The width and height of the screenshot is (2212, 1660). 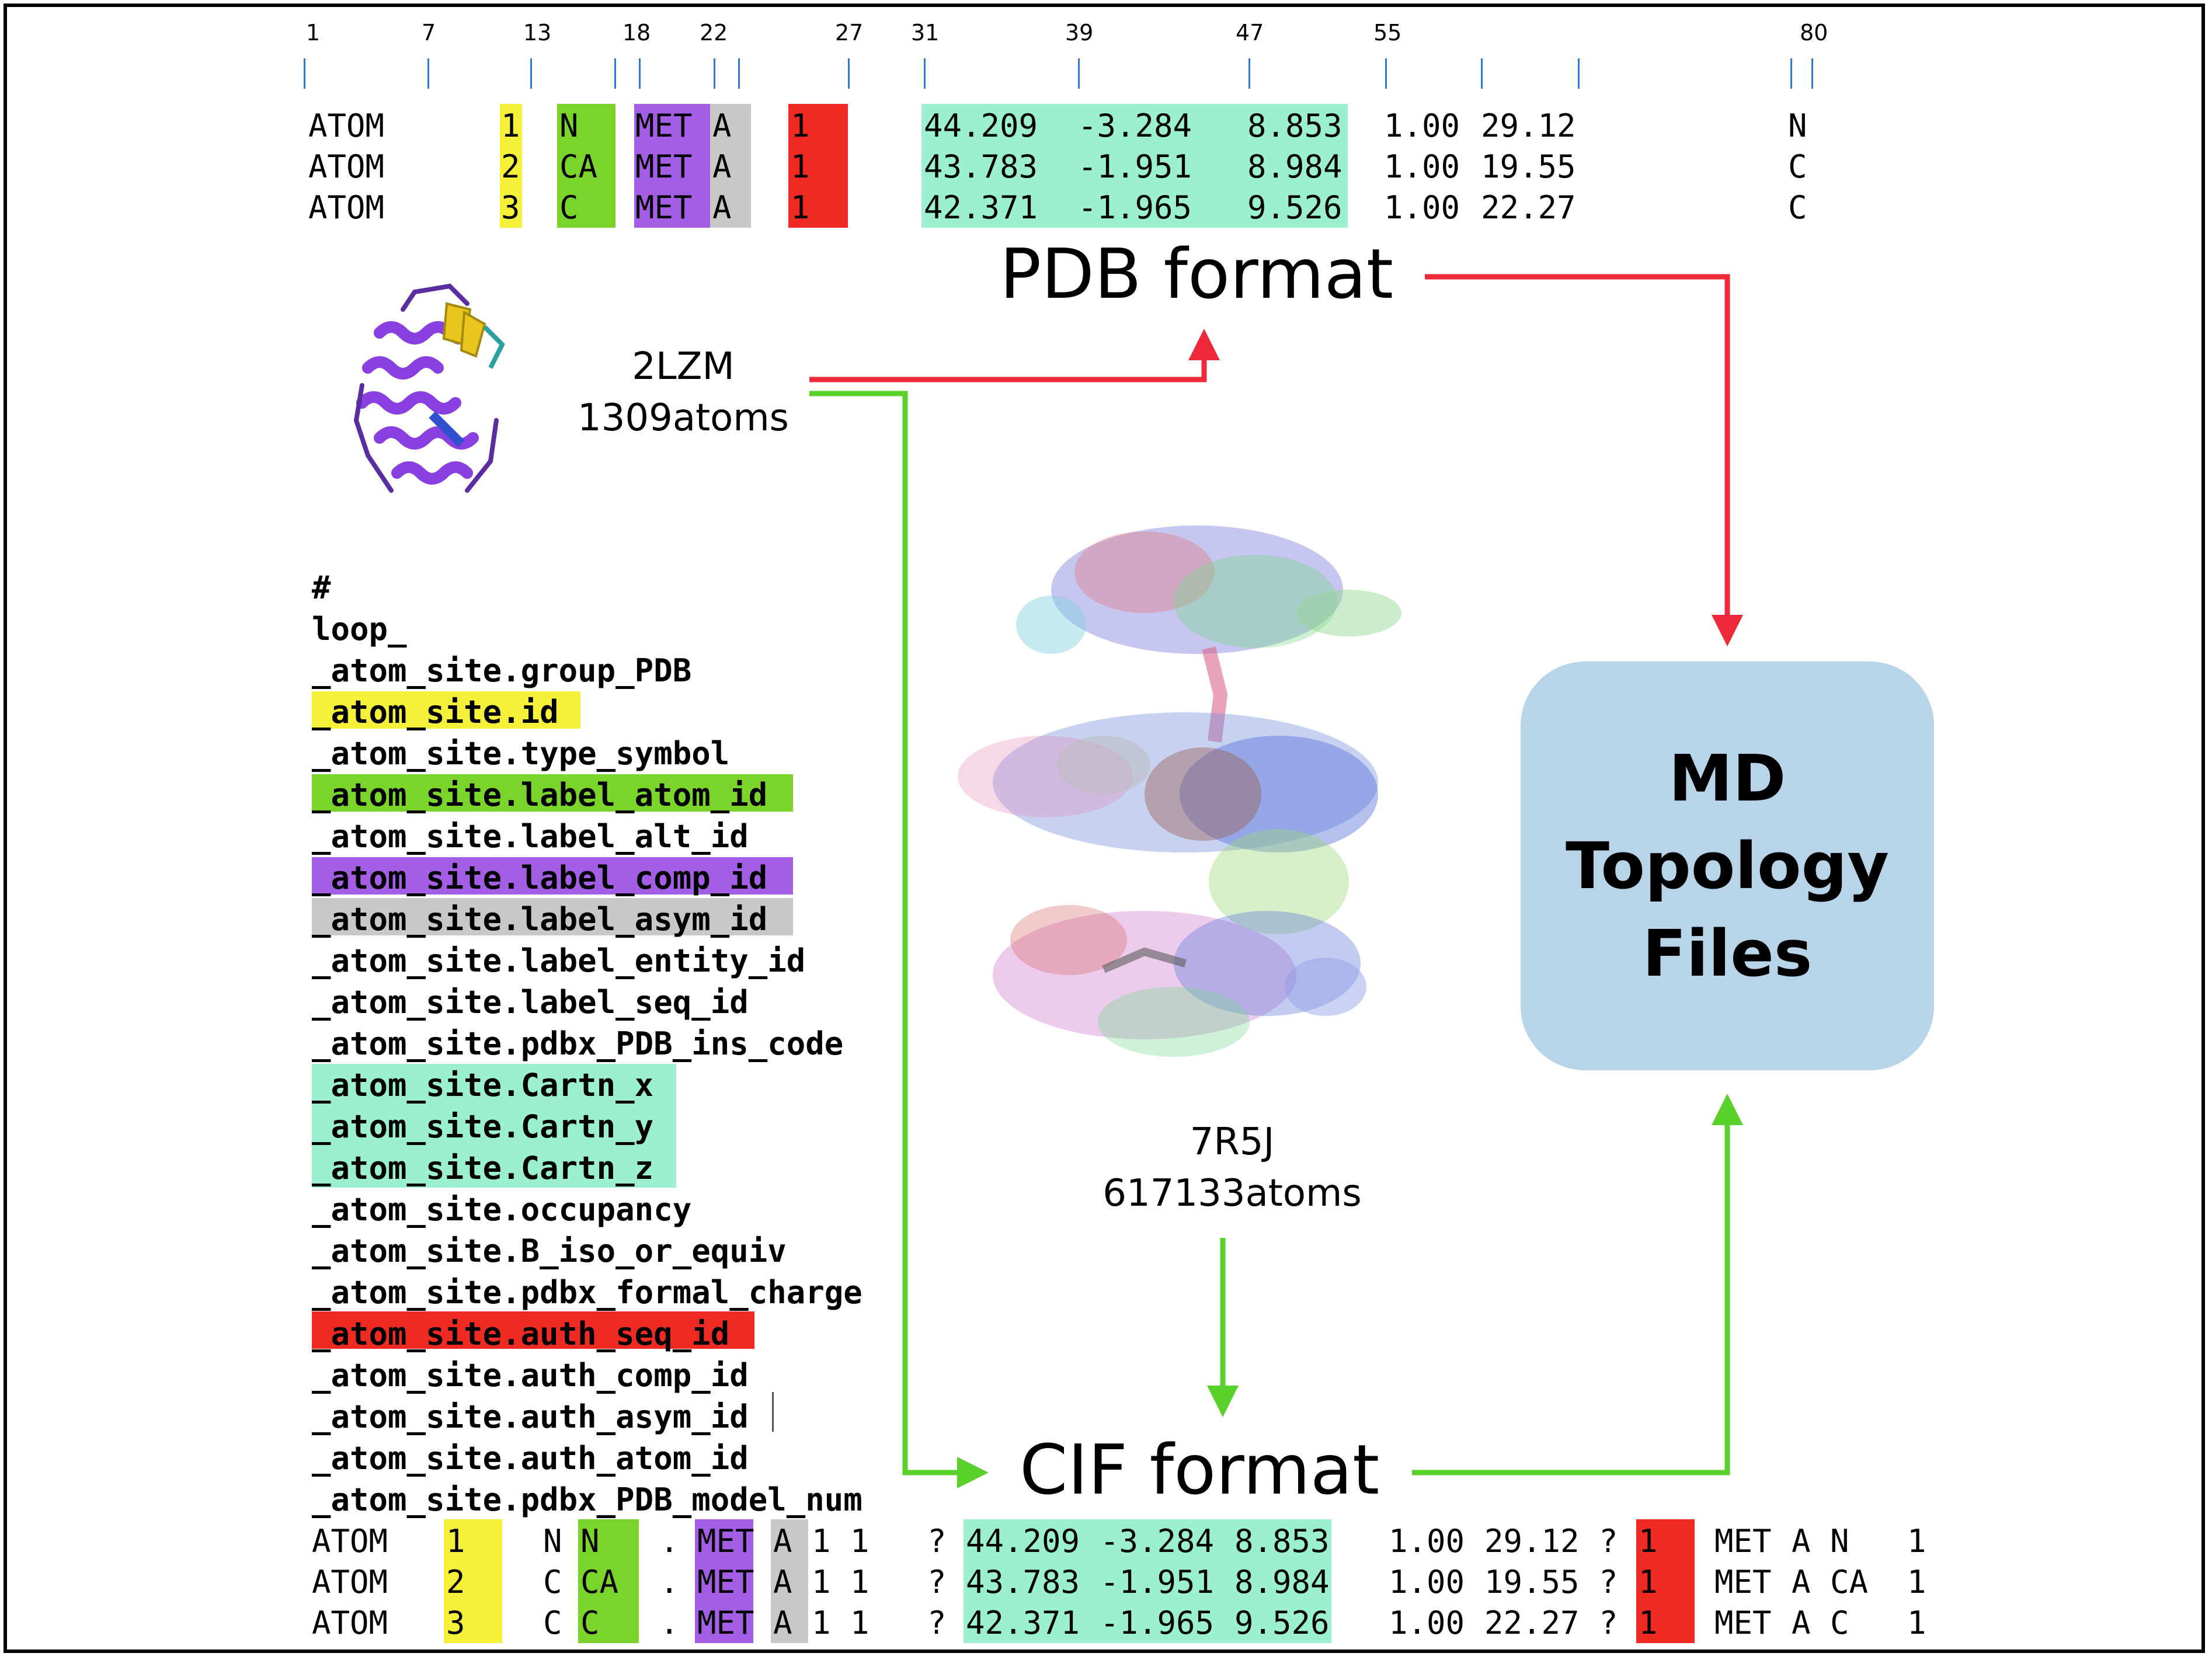 What do you see at coordinates (1282, 1623) in the screenshot?
I see `cif-z: 9.526` at bounding box center [1282, 1623].